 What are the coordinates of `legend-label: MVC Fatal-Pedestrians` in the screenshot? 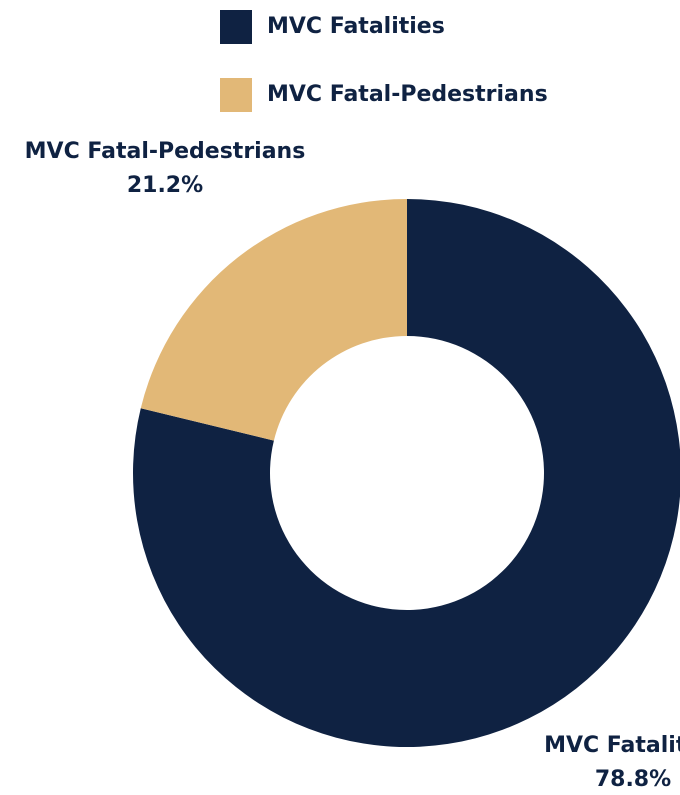 It's located at (407, 94).